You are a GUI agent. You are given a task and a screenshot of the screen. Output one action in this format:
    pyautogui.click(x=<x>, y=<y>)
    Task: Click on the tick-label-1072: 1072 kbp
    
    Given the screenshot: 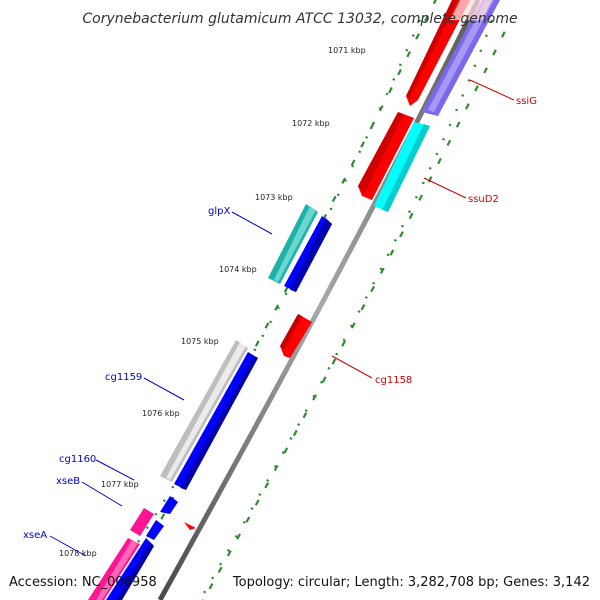 What is the action you would take?
    pyautogui.click(x=311, y=123)
    